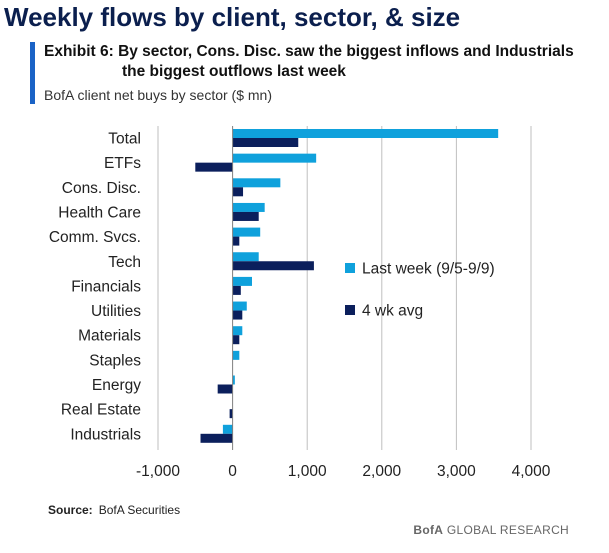 This screenshot has width=609, height=553. I want to click on legend-label-last-week: Last week (9/5-9/9), so click(428, 269).